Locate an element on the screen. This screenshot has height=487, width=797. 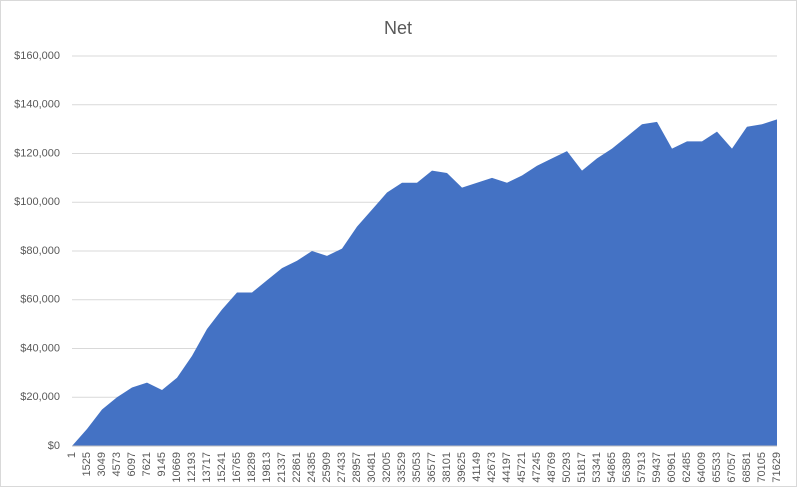
x-tick-label: 24385 is located at coordinates (312, 467).